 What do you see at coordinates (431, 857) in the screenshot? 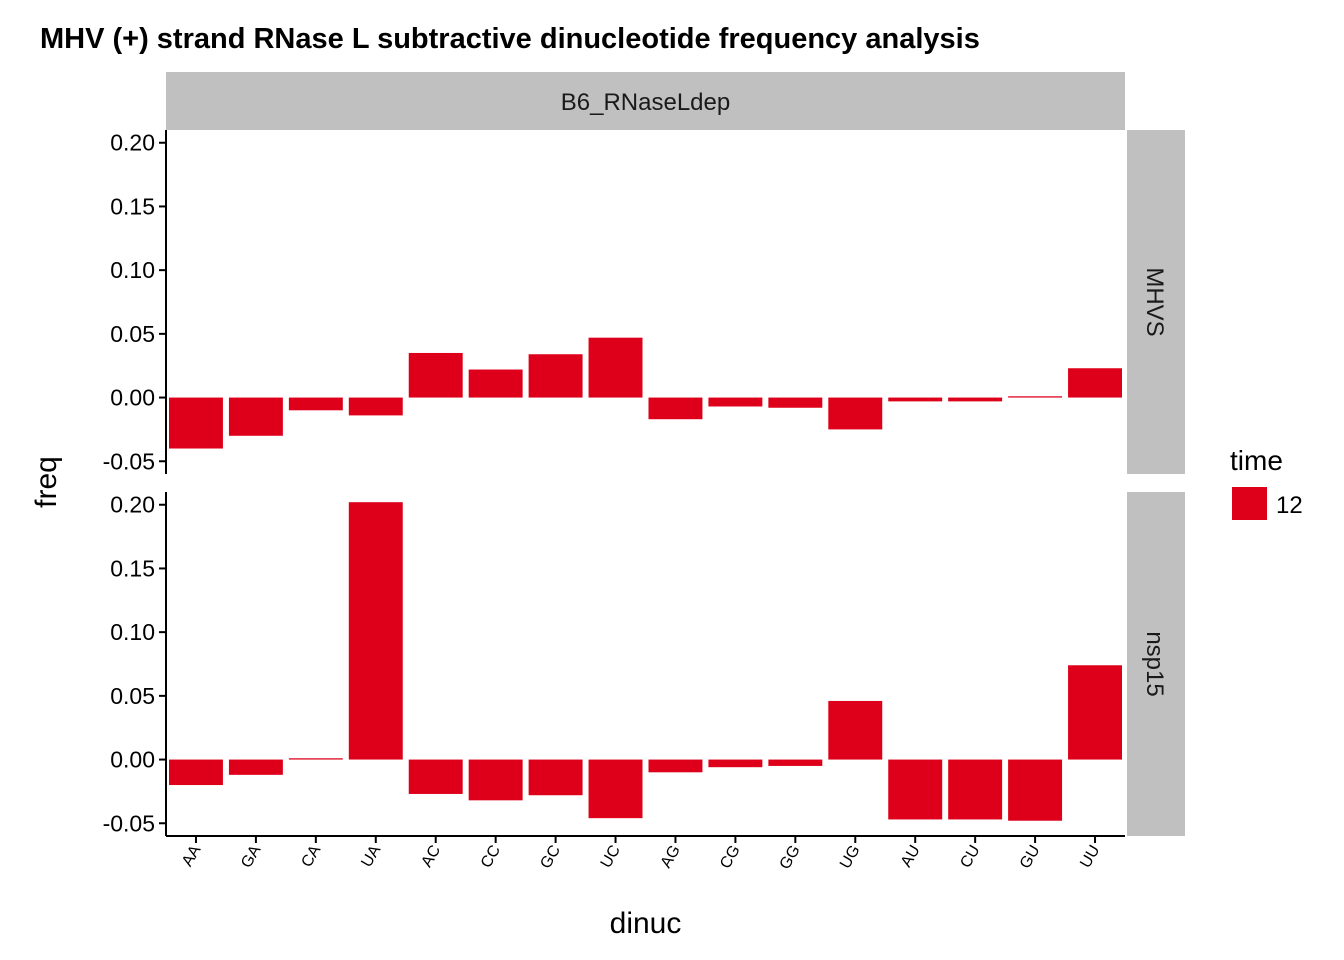
I see `x-tick-label: AC` at bounding box center [431, 857].